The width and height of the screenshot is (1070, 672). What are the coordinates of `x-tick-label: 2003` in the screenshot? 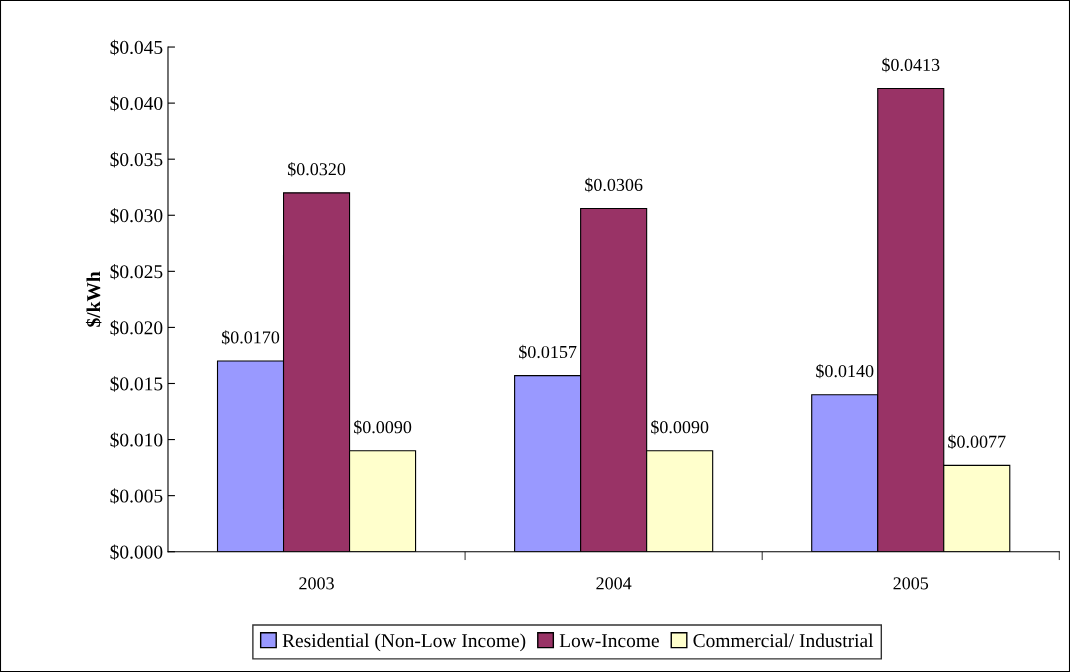 It's located at (316, 583).